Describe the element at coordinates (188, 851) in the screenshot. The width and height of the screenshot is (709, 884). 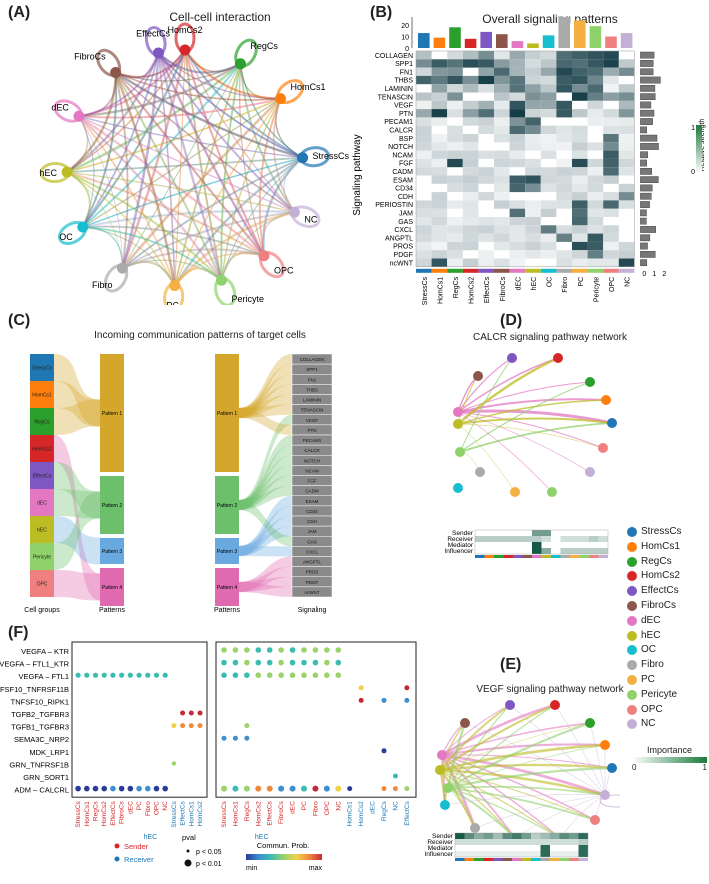
I see `f-legend-p1-dot` at that location.